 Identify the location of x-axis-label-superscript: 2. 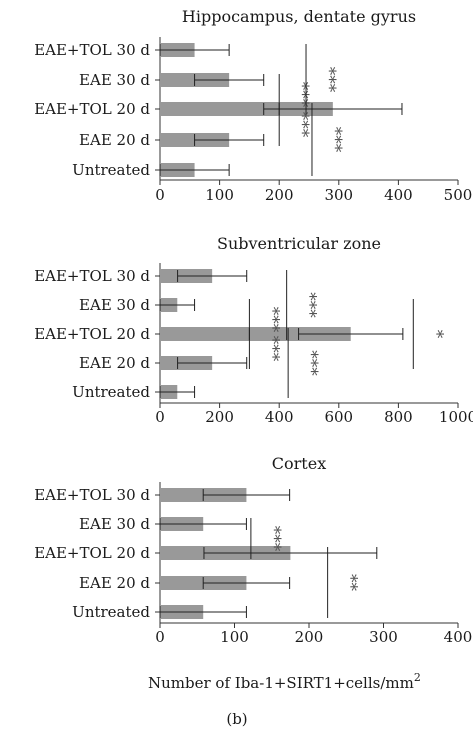
(417, 677).